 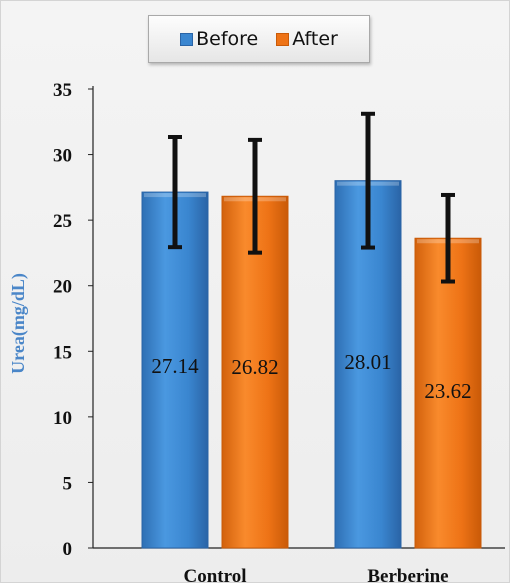 I want to click on category-label-control: Control, so click(x=215, y=574).